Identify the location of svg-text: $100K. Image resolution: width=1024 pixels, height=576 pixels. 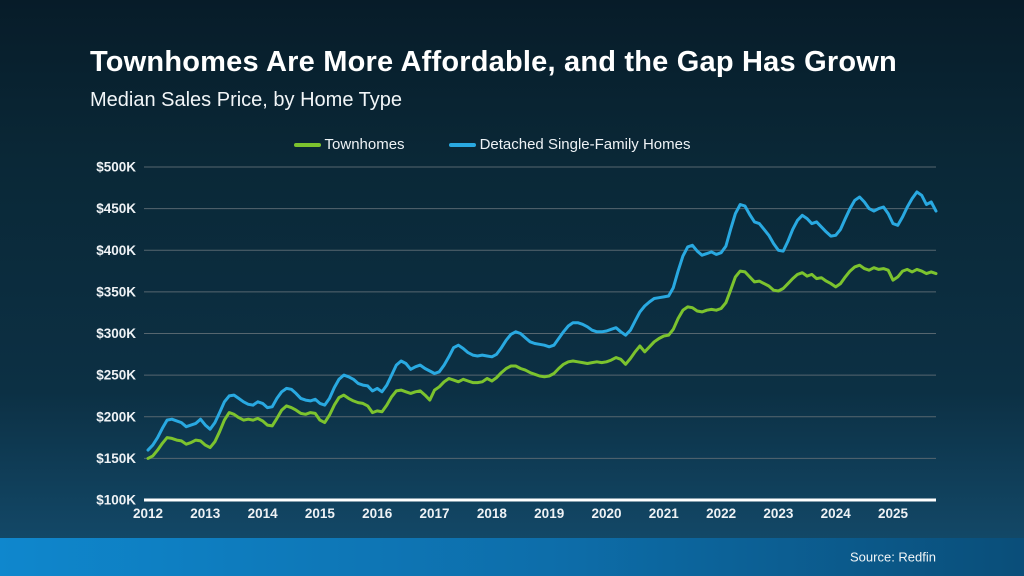
(116, 500).